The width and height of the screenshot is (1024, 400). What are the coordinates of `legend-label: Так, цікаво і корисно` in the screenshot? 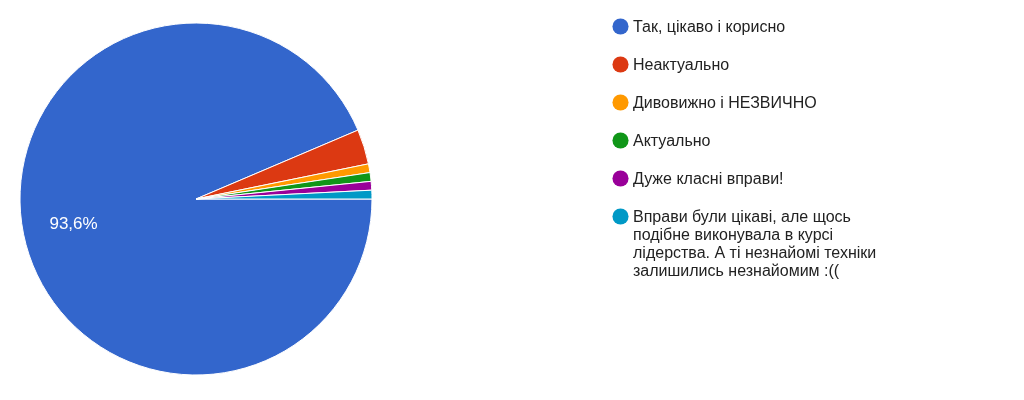 It's located at (709, 26).